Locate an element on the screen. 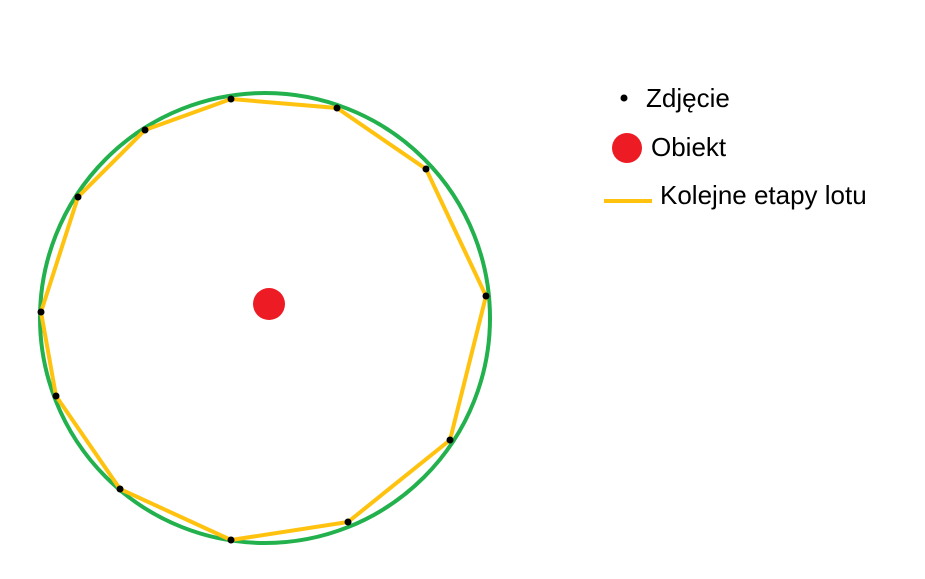 The height and width of the screenshot is (579, 925). legend-photo-icon is located at coordinates (624, 98).